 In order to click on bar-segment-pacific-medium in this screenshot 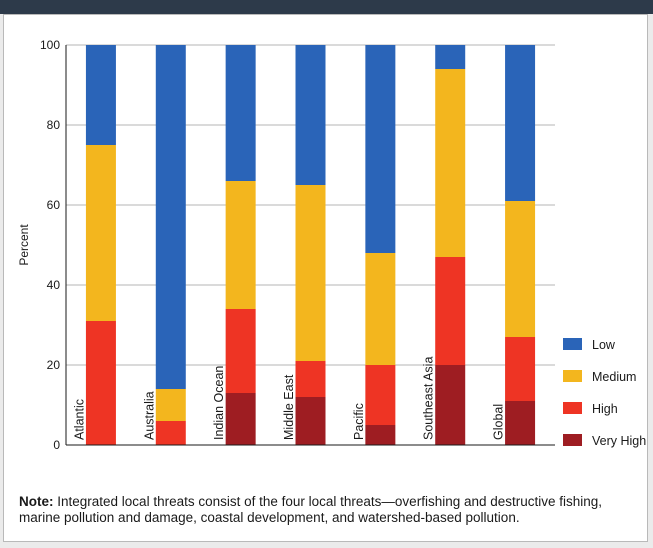, I will do `click(380, 309)`.